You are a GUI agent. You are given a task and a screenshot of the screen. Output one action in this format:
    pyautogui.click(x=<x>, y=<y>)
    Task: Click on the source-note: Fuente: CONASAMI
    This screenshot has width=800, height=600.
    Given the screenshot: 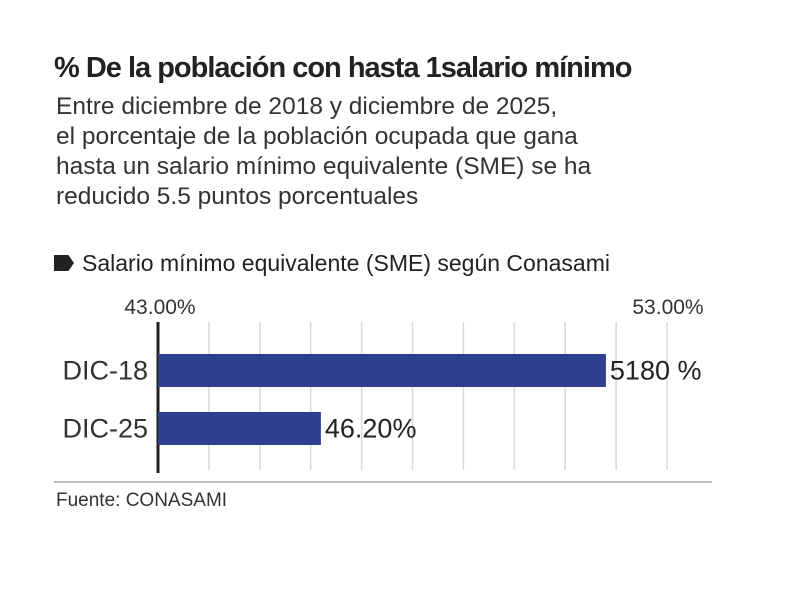 What is the action you would take?
    pyautogui.click(x=142, y=500)
    